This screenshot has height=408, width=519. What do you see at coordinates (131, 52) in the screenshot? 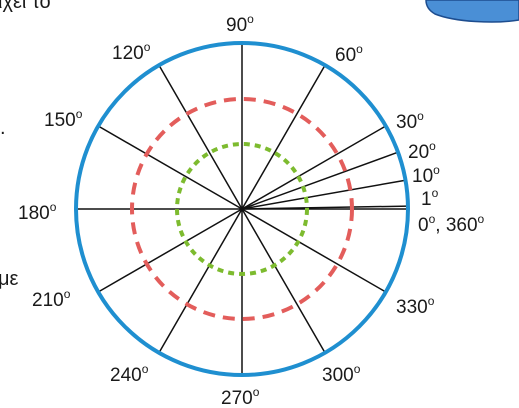
I see `angle-label-120: 120o` at bounding box center [131, 52].